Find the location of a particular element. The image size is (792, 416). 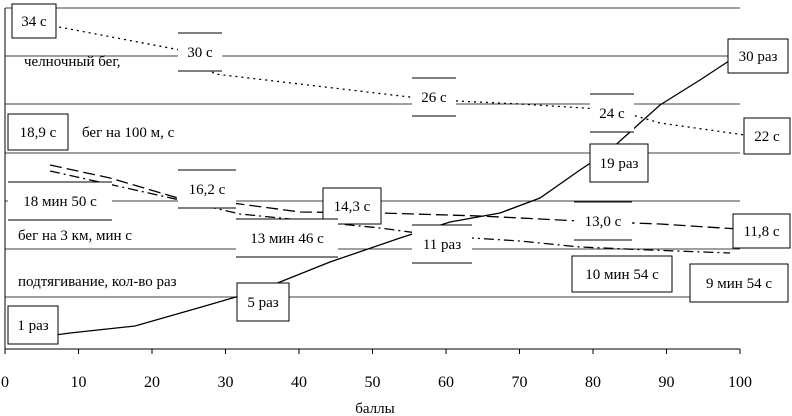

svg-text: 24 с is located at coordinates (612, 114).